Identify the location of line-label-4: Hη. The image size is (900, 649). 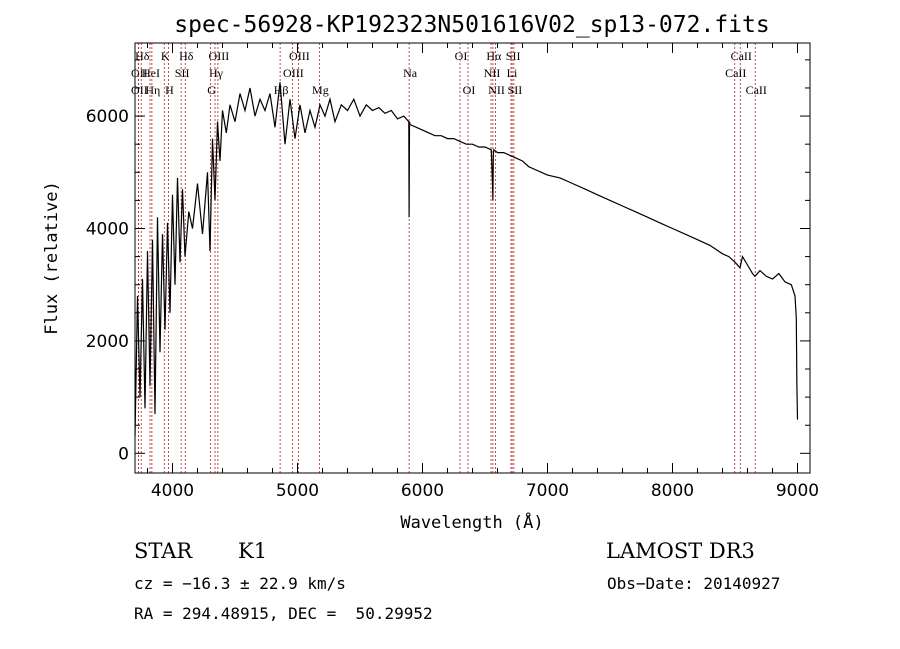
(152, 90).